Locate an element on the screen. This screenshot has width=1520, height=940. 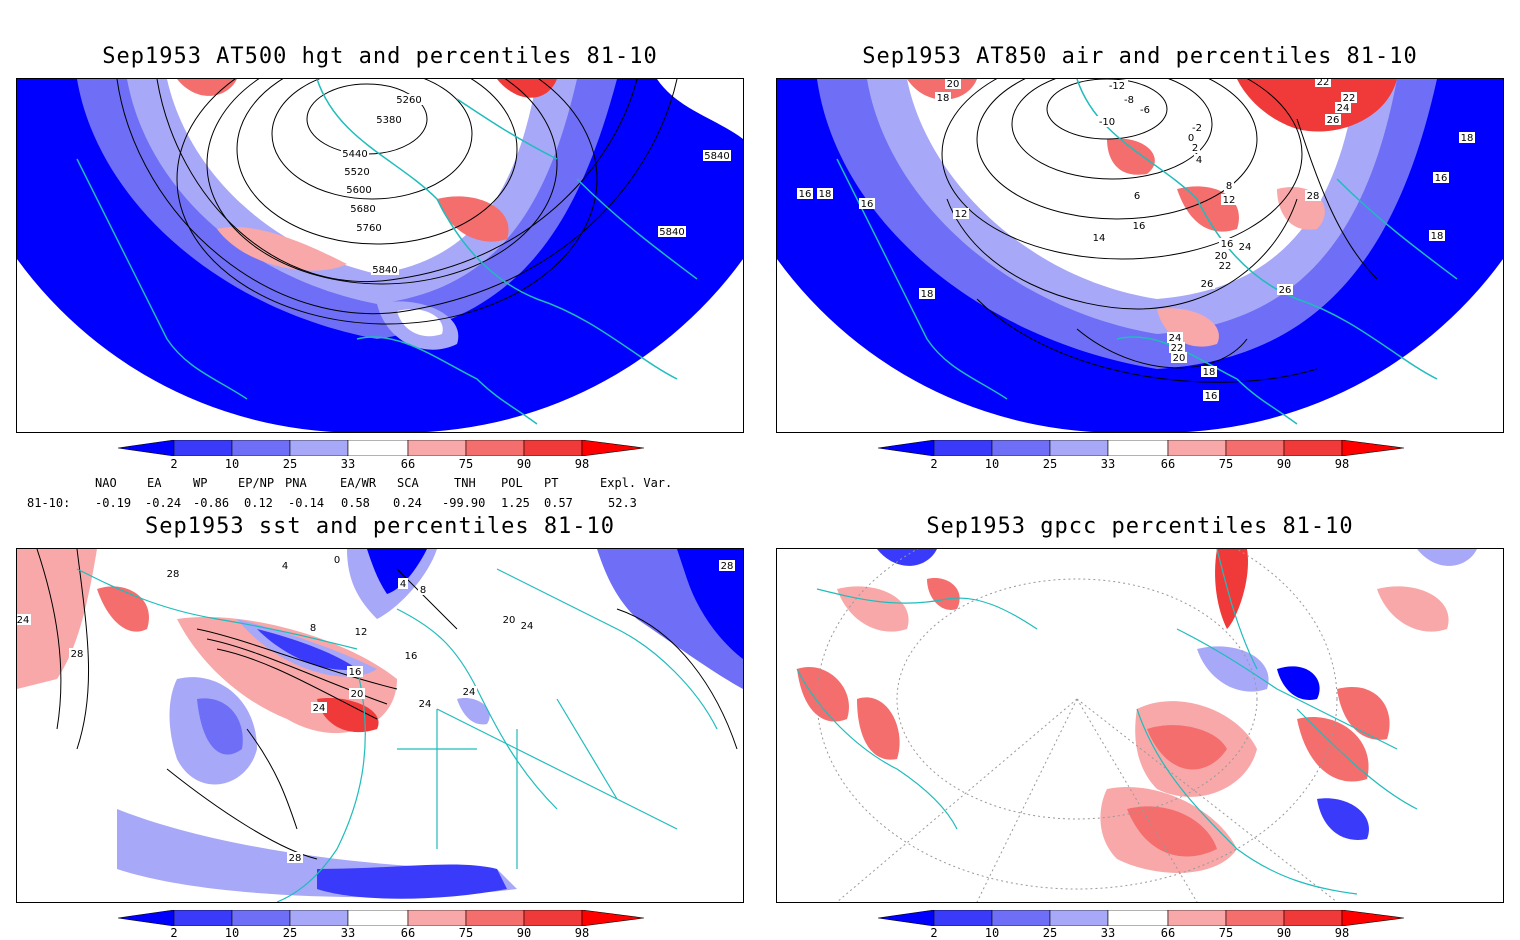
panel-title-sst: Sep1953 sst and percentiles 81-10 is located at coordinates (380, 526).